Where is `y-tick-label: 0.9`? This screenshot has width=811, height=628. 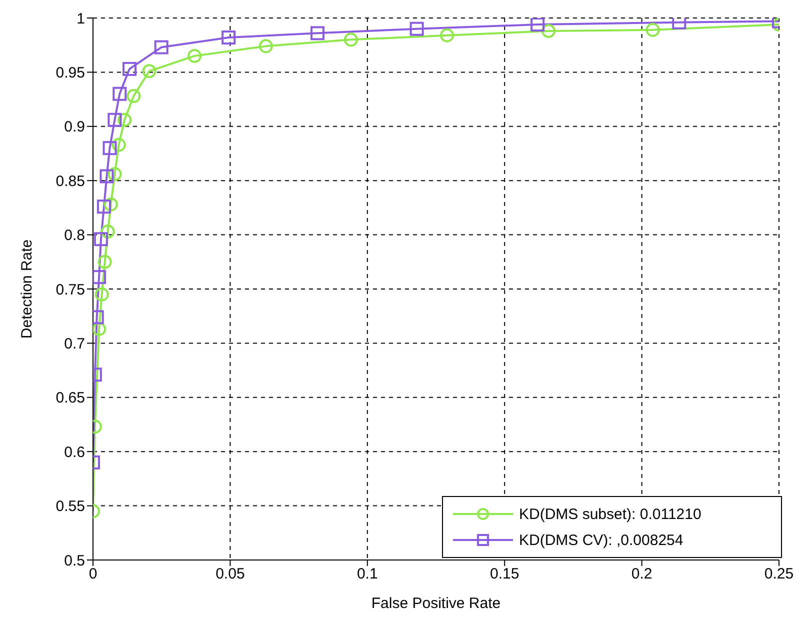 y-tick-label: 0.9 is located at coordinates (74, 127).